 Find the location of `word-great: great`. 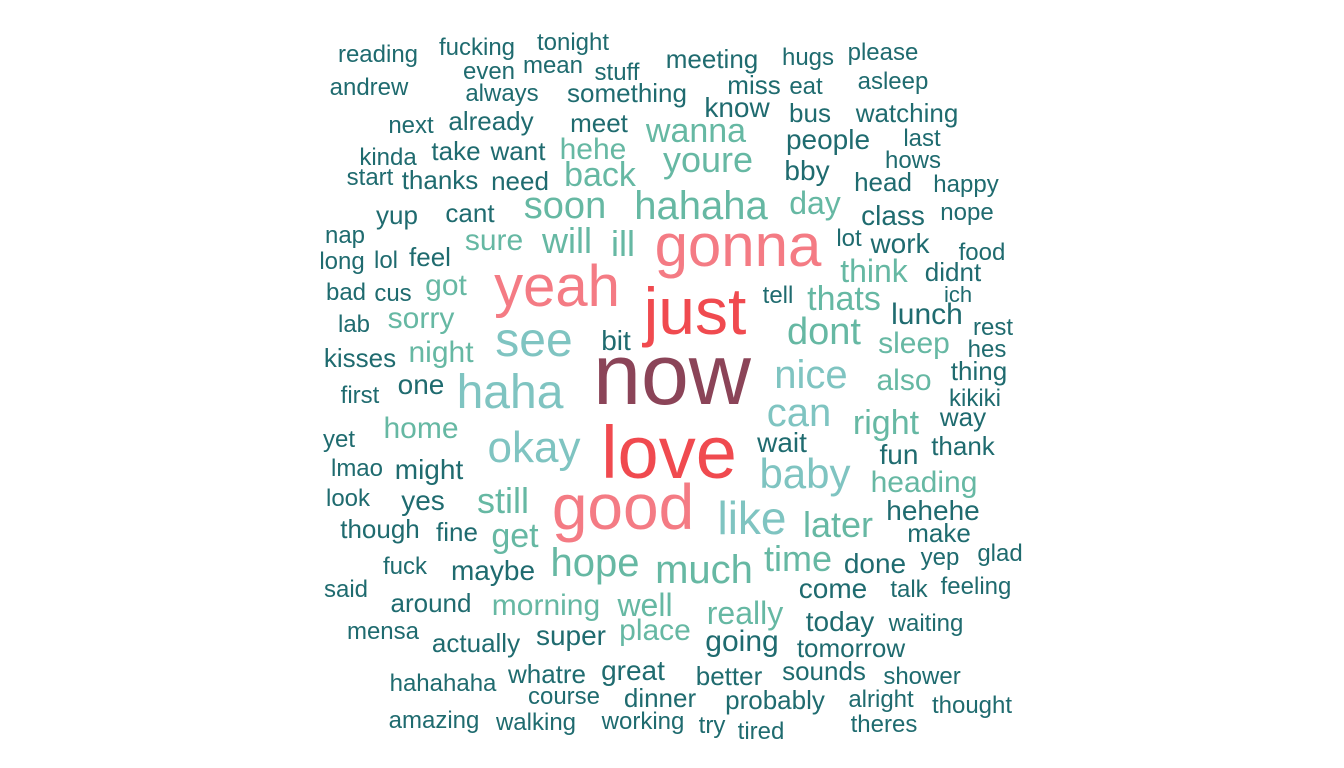

word-great: great is located at coordinates (633, 670).